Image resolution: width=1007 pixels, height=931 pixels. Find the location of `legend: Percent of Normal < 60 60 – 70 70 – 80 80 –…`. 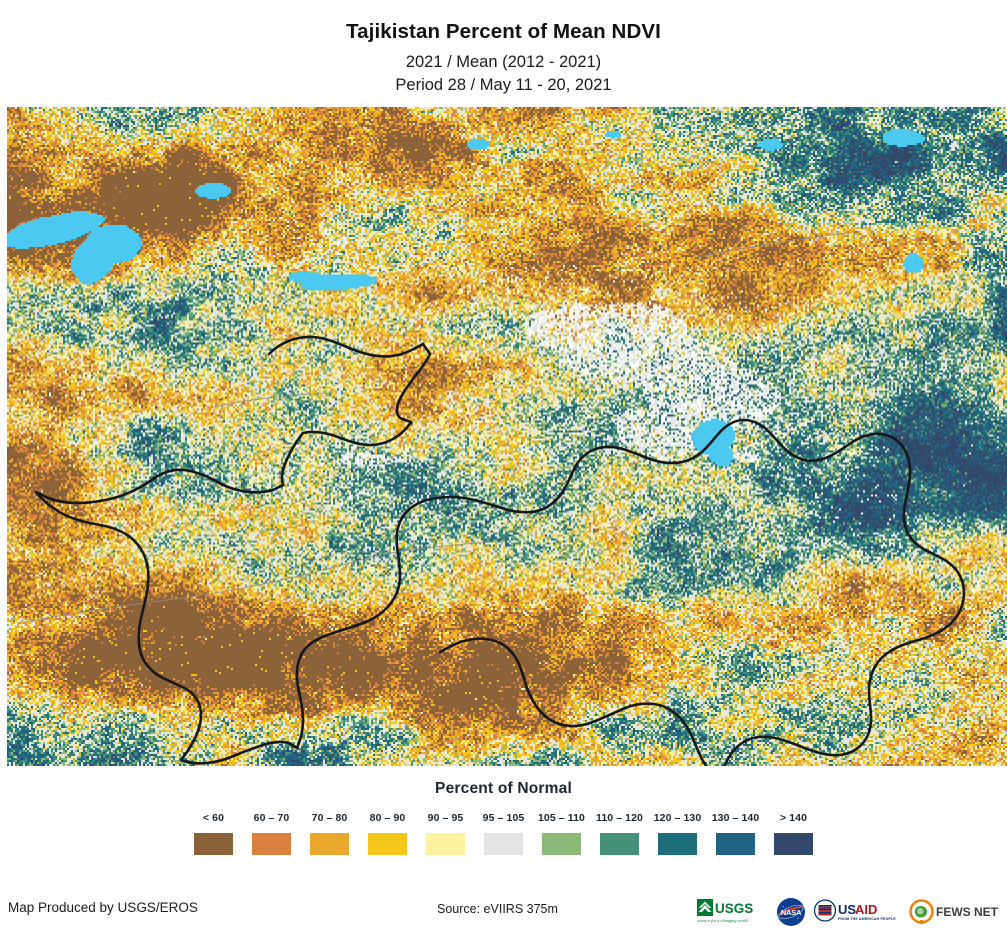

legend: Percent of Normal < 60 60 – 70 70 – 80 80 –… is located at coordinates (503, 817).